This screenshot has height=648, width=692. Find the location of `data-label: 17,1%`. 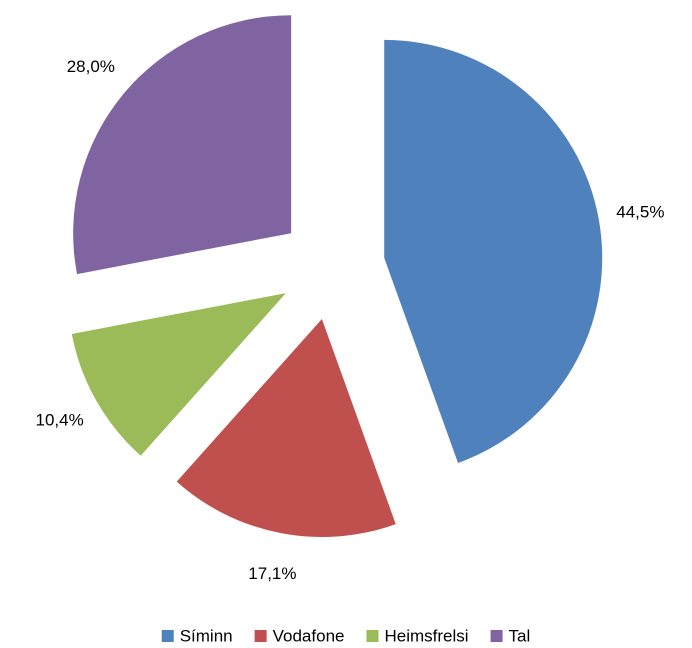

data-label: 17,1% is located at coordinates (272, 573).